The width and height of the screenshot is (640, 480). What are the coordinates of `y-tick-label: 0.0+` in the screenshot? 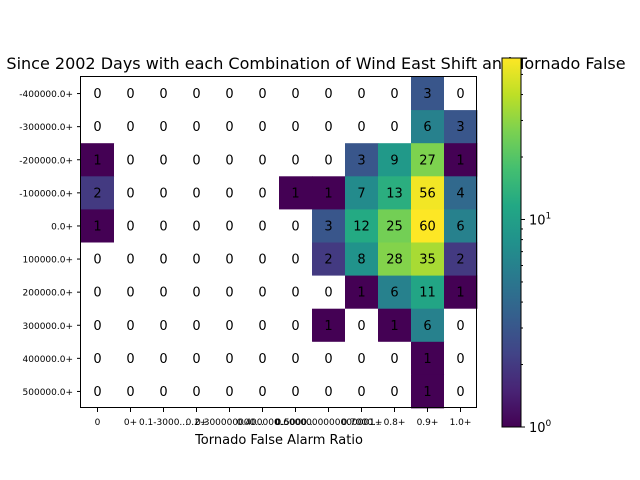 It's located at (62, 227).